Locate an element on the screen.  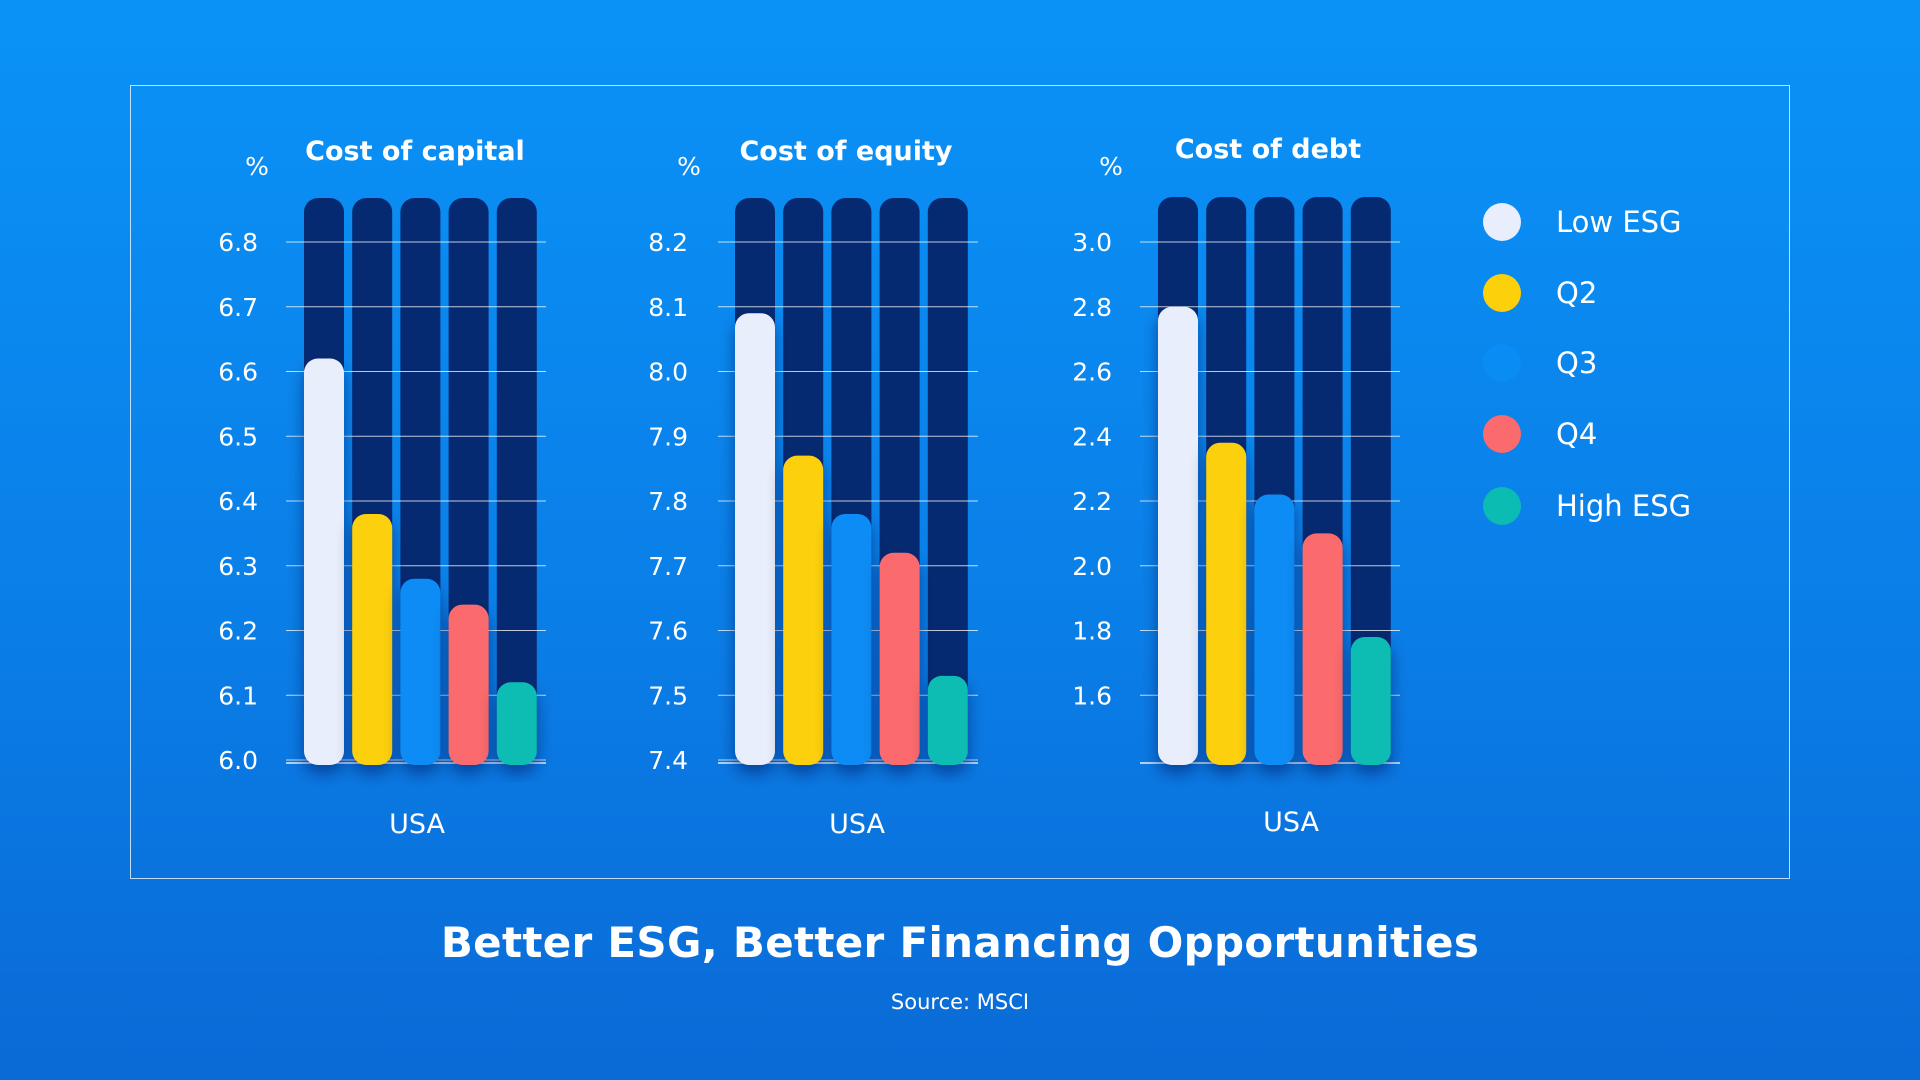
source-note: Source: MSCI is located at coordinates (960, 1002).